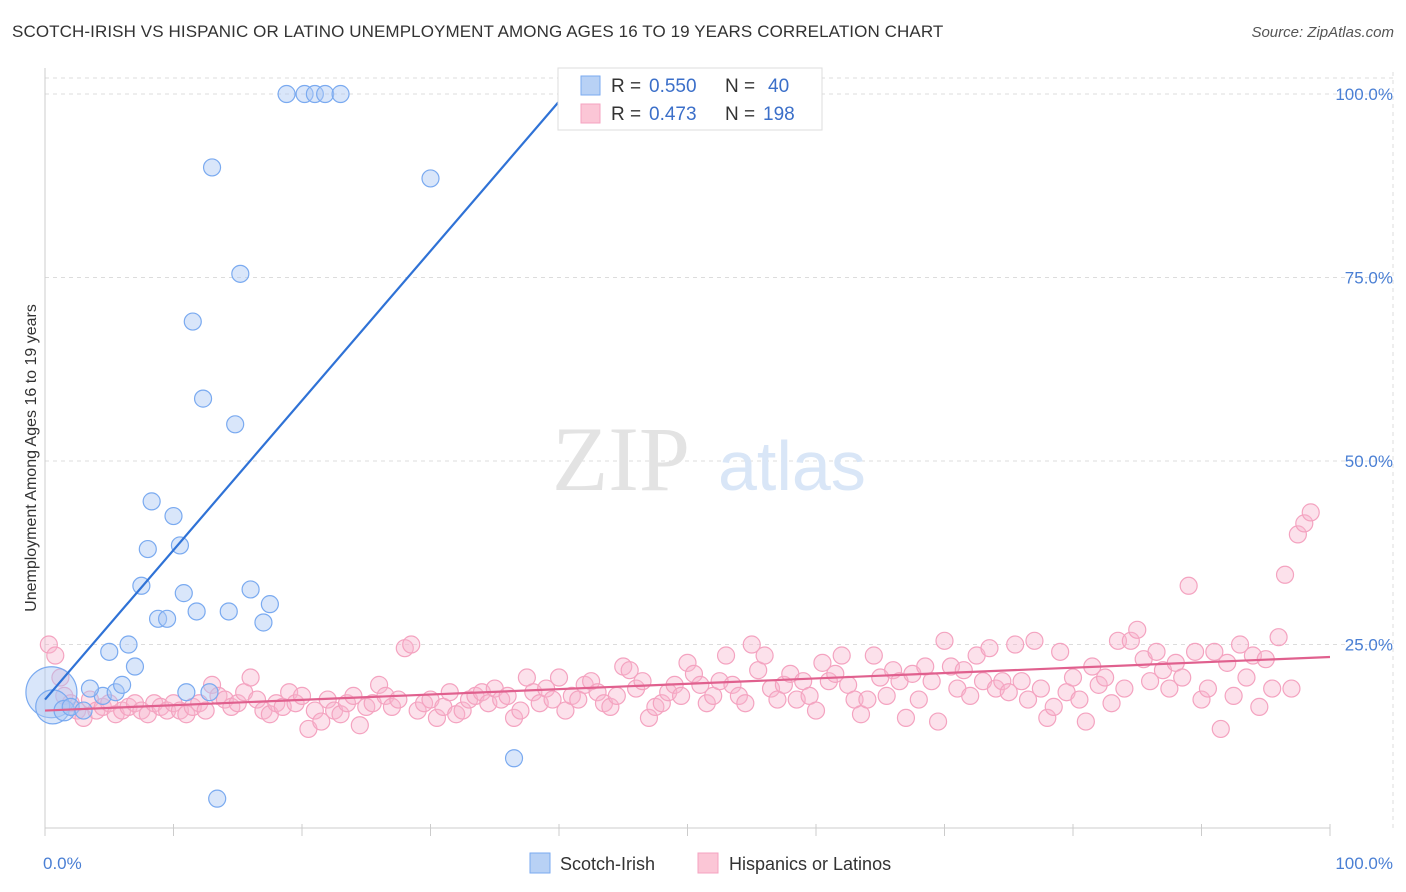 This screenshot has width=1406, height=892. Describe the element at coordinates (673, 114) in the screenshot. I see `legend-r-value-2: 0.473` at that location.